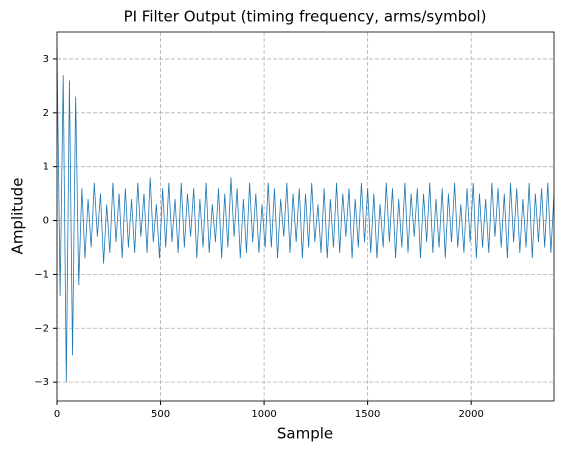 This screenshot has width=564, height=454. Describe the element at coordinates (41, 382) in the screenshot. I see `y-tick-label: −3` at that location.